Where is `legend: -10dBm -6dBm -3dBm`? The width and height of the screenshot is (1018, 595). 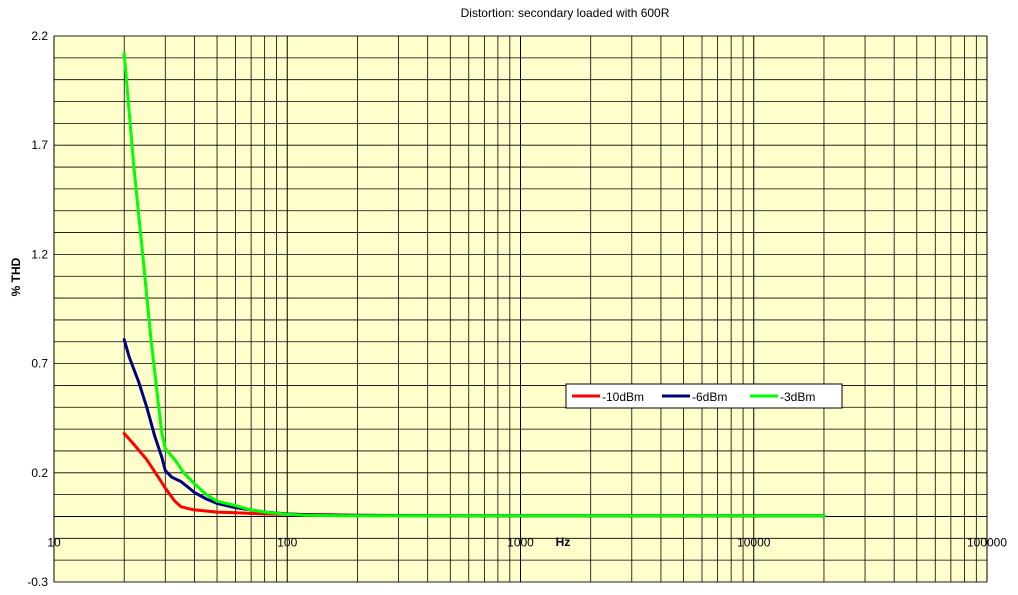 legend: -10dBm -6dBm -3dBm is located at coordinates (704, 396).